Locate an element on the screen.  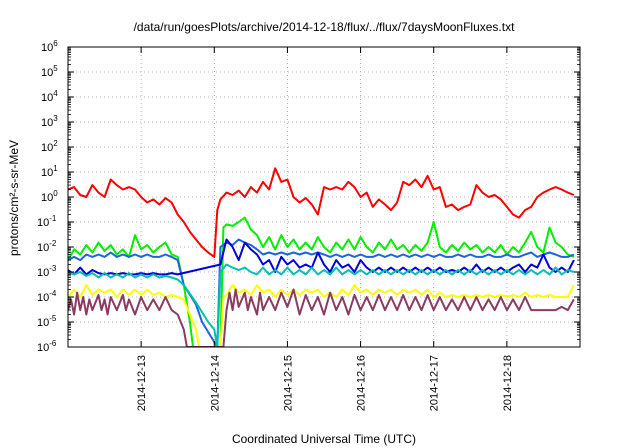
y-tick-exponent: 4 is located at coordinates (55, 93).